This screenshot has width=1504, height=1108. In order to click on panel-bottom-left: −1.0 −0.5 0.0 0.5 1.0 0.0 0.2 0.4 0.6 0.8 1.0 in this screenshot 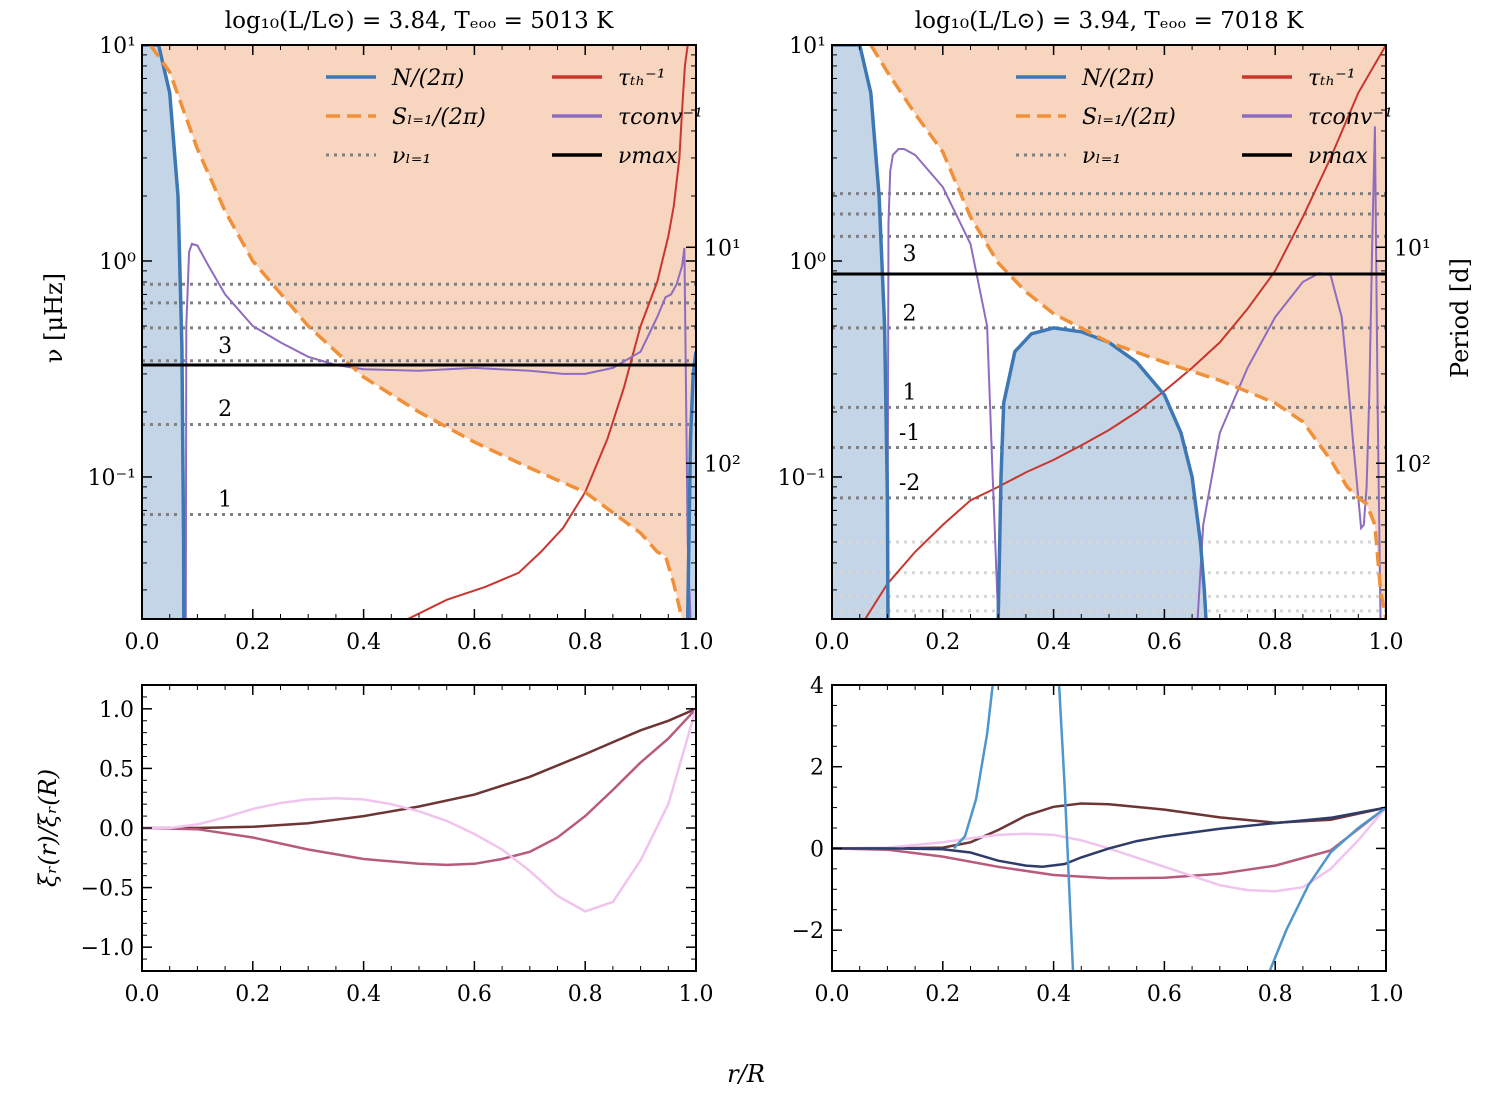, I will do `click(397, 845)`.